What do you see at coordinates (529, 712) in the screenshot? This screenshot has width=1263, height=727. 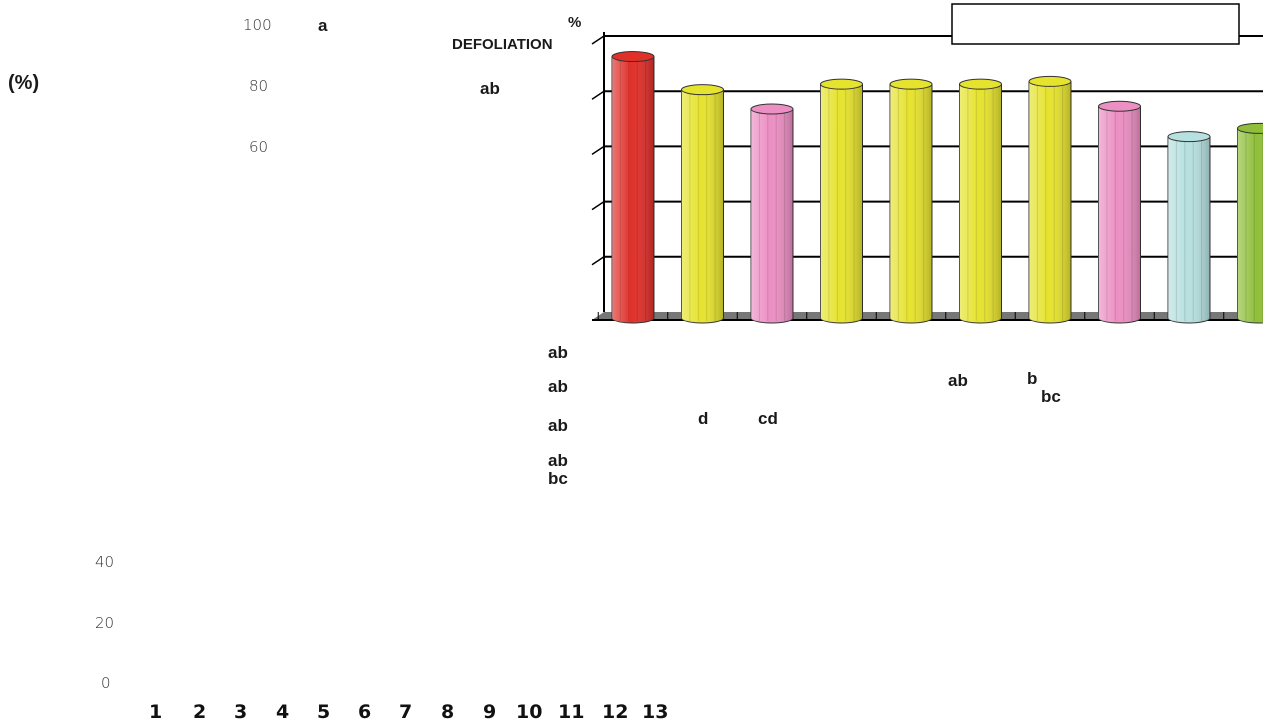 I see `category-label-10: 10` at bounding box center [529, 712].